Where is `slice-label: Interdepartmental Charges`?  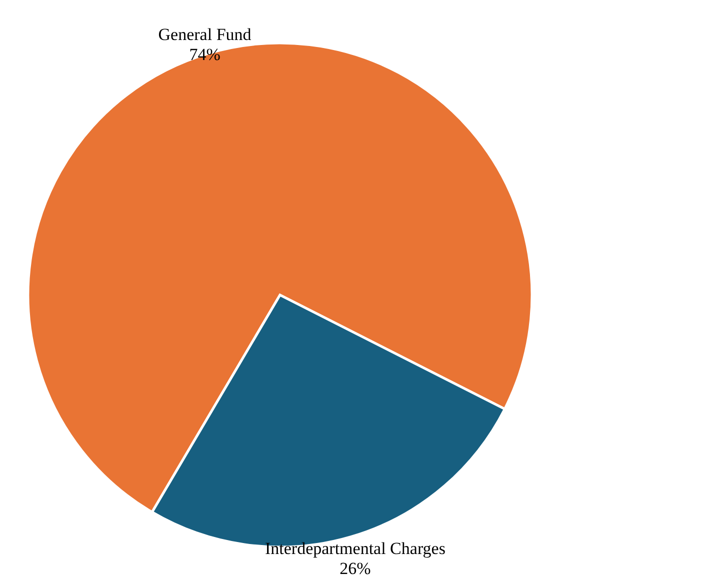 slice-label: Interdepartmental Charges is located at coordinates (355, 548).